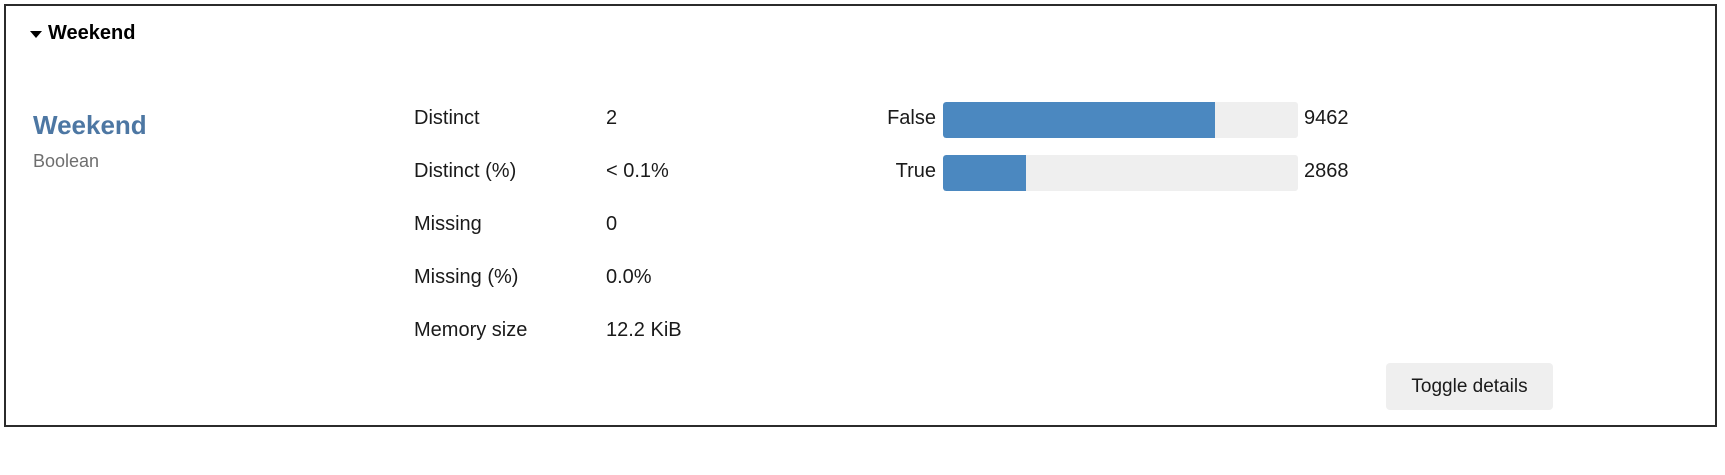  What do you see at coordinates (448, 224) in the screenshot?
I see `stat-label: Missing` at bounding box center [448, 224].